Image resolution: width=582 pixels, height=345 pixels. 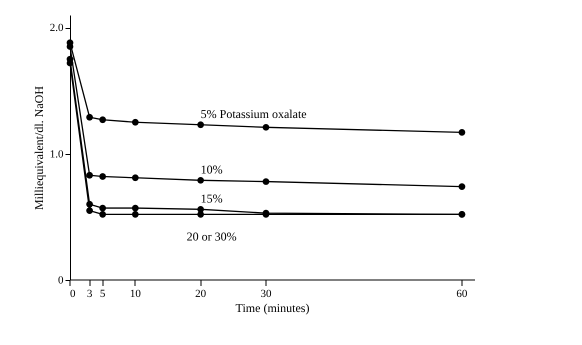 I want to click on series-label: 20 or 30%, so click(x=211, y=236).